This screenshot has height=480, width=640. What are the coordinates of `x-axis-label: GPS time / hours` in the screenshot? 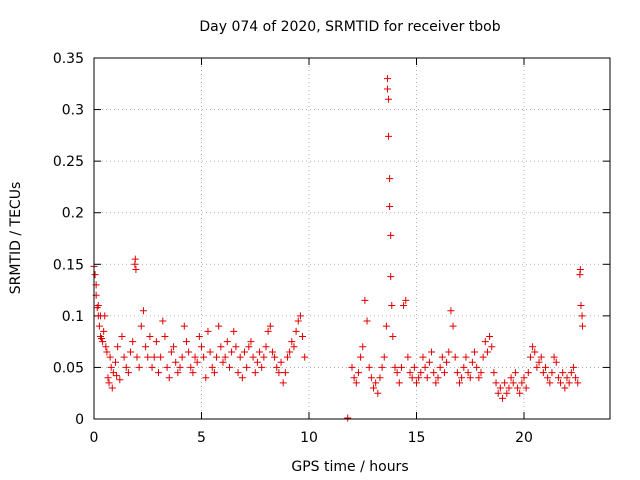 It's located at (349, 467).